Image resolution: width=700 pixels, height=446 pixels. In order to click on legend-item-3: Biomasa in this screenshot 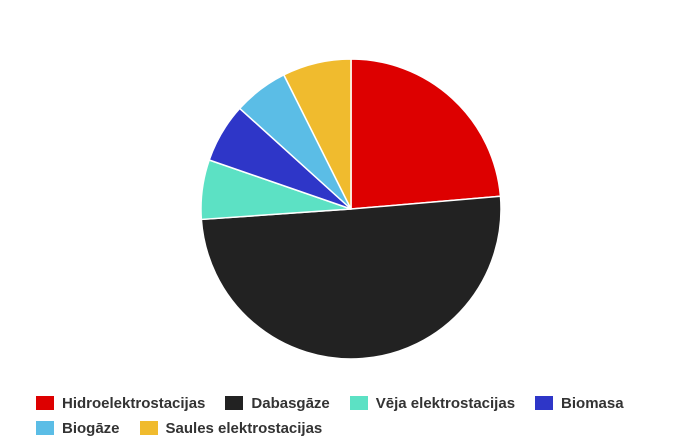, I will do `click(579, 403)`.